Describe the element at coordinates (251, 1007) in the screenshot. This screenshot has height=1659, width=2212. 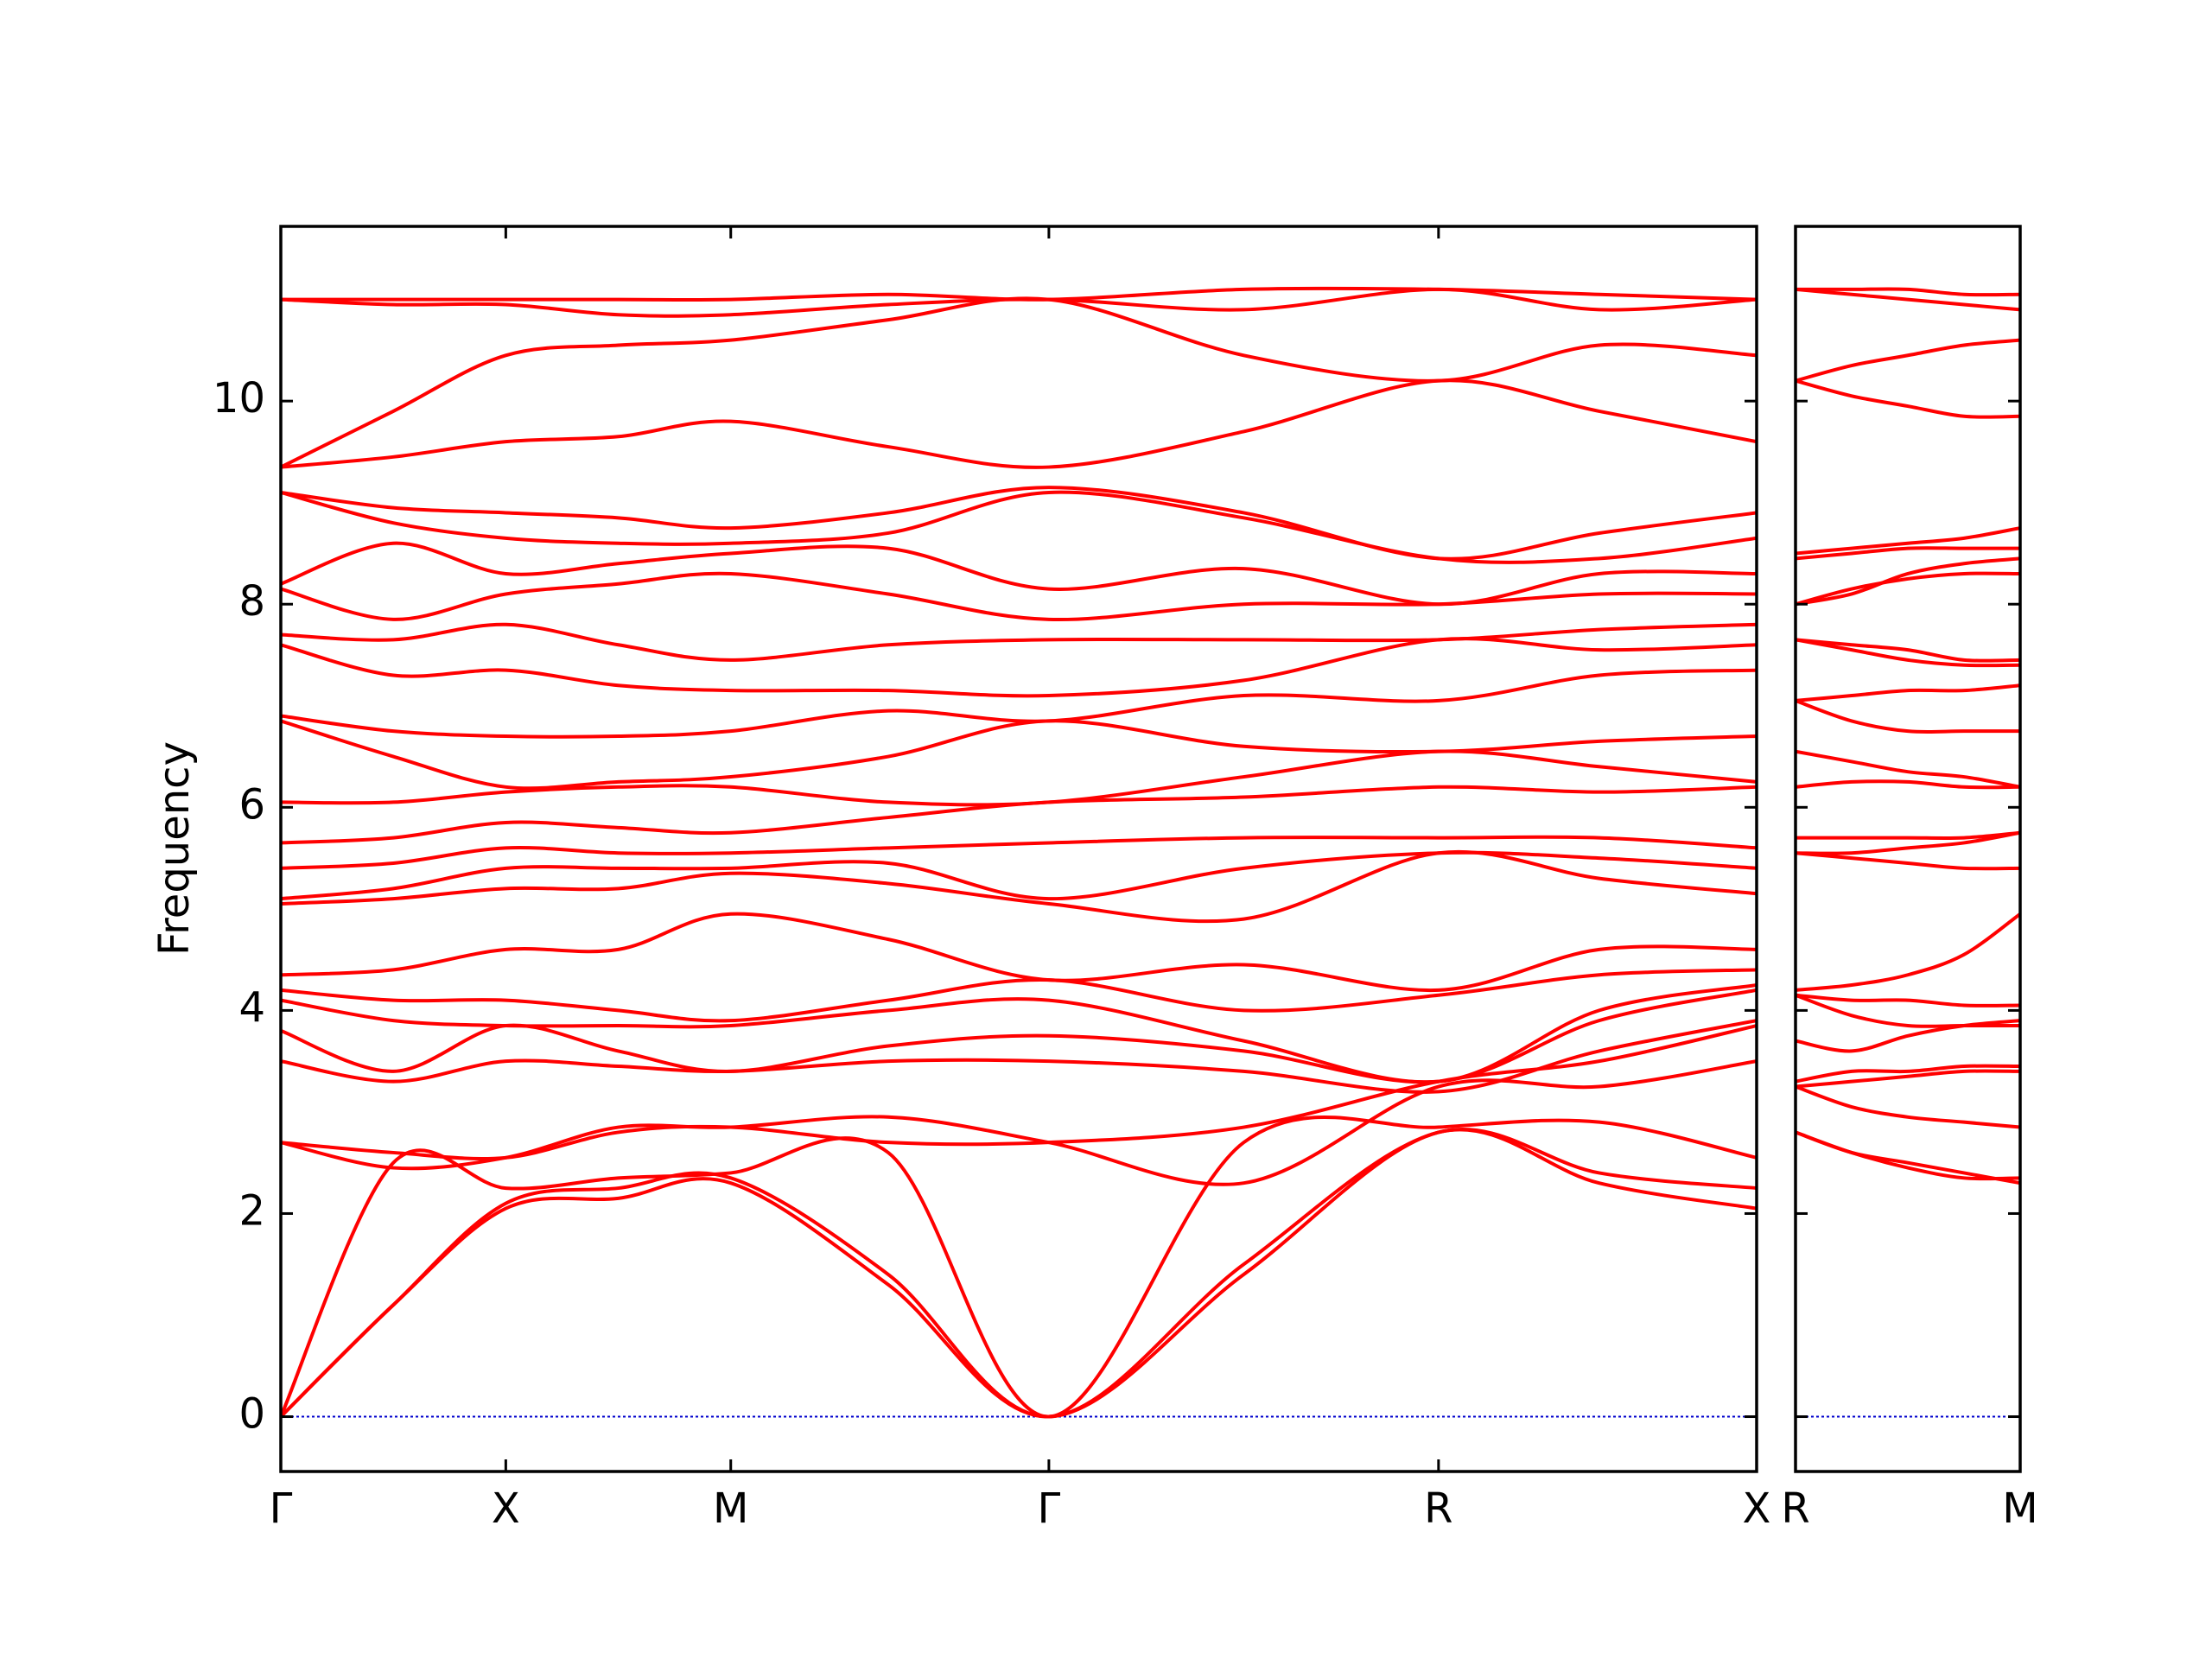
I see `y-tick-label: 4` at that location.